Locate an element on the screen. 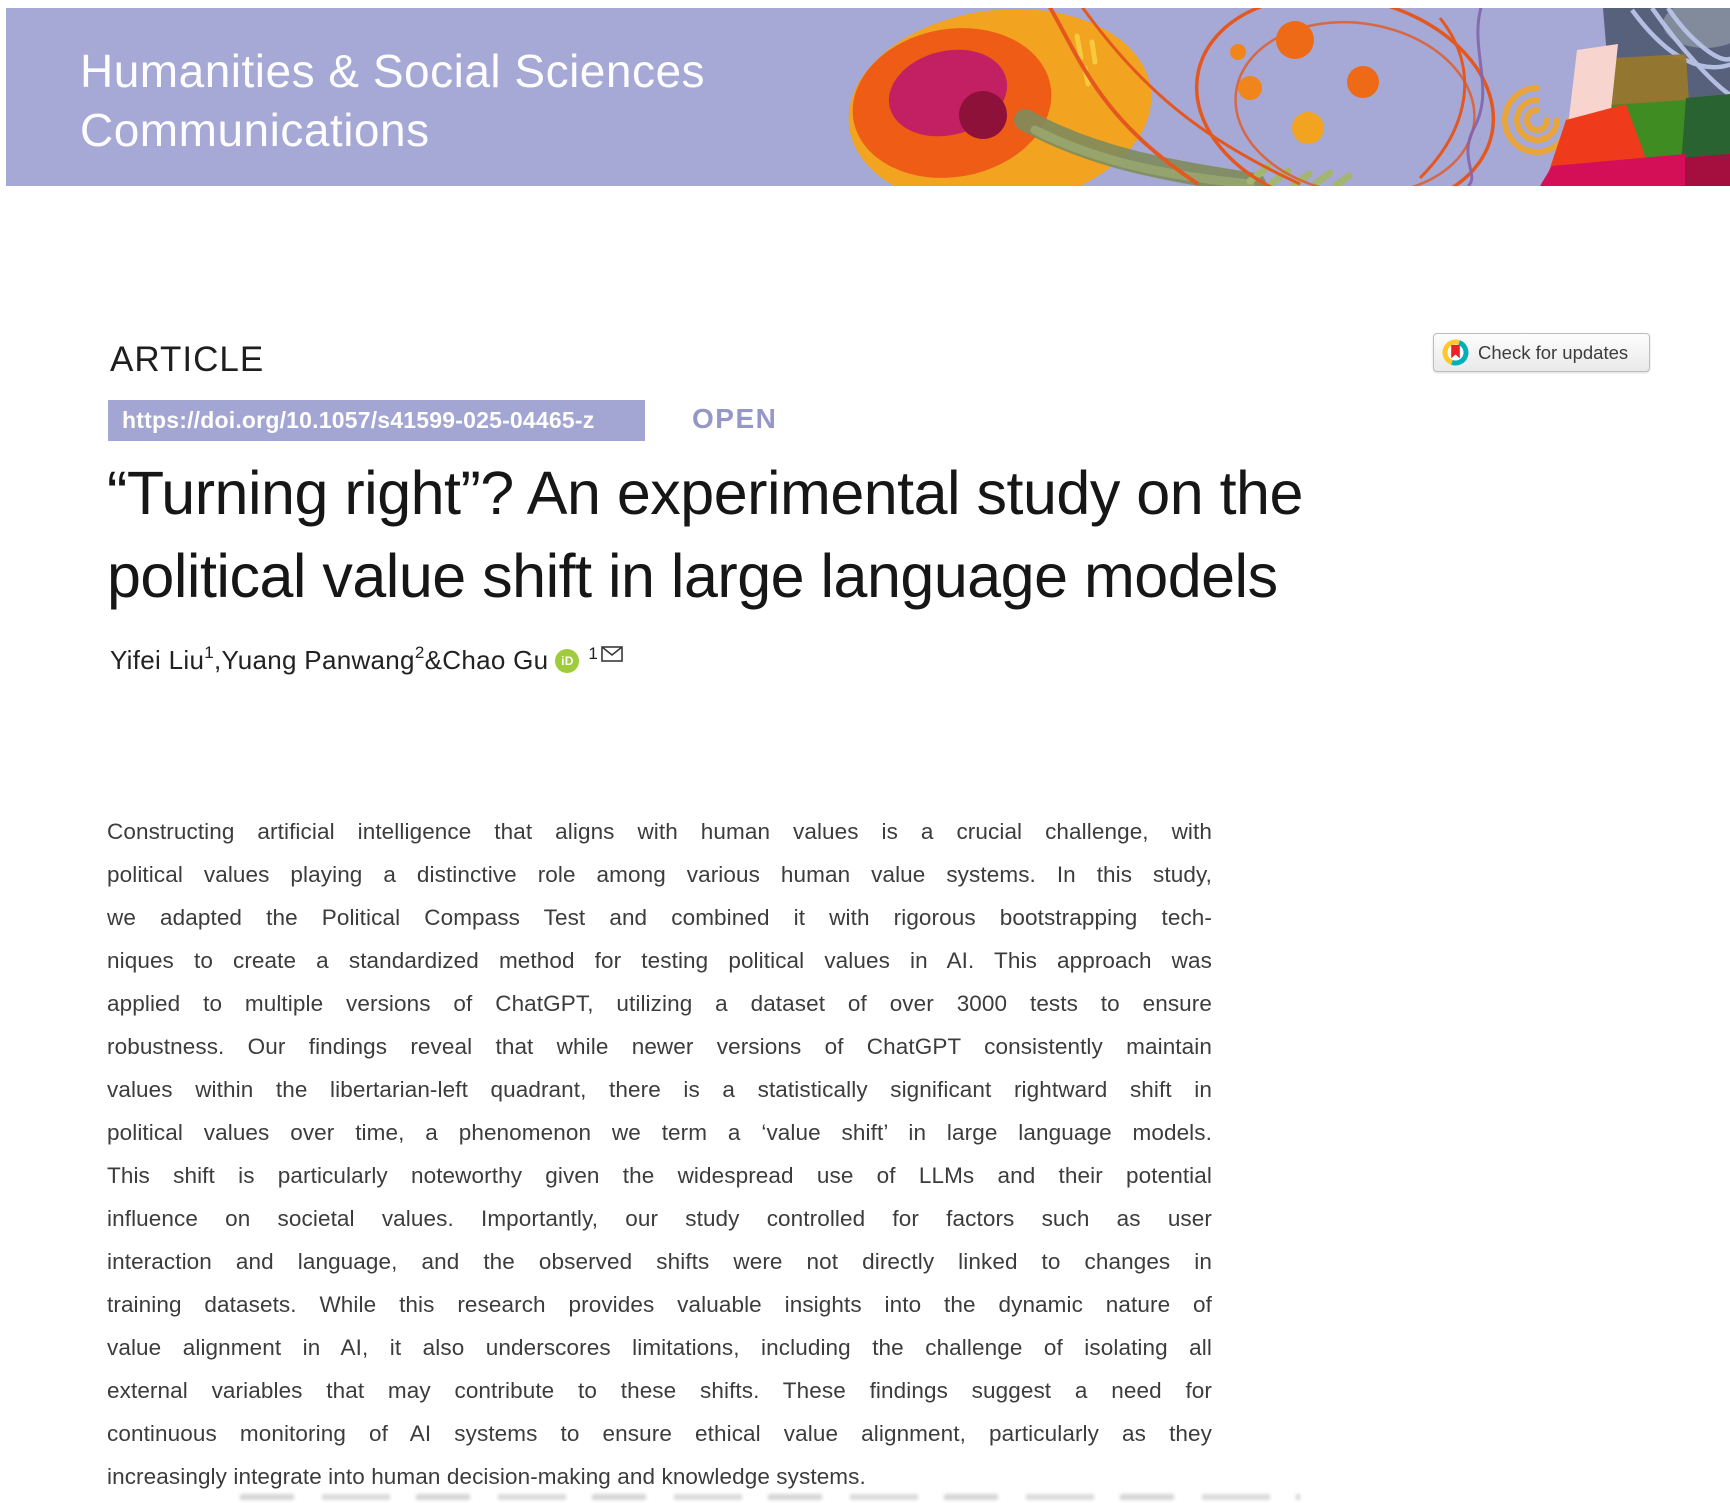 The height and width of the screenshot is (1503, 1730). check-for-updates-label: Check for updates is located at coordinates (1553, 352).